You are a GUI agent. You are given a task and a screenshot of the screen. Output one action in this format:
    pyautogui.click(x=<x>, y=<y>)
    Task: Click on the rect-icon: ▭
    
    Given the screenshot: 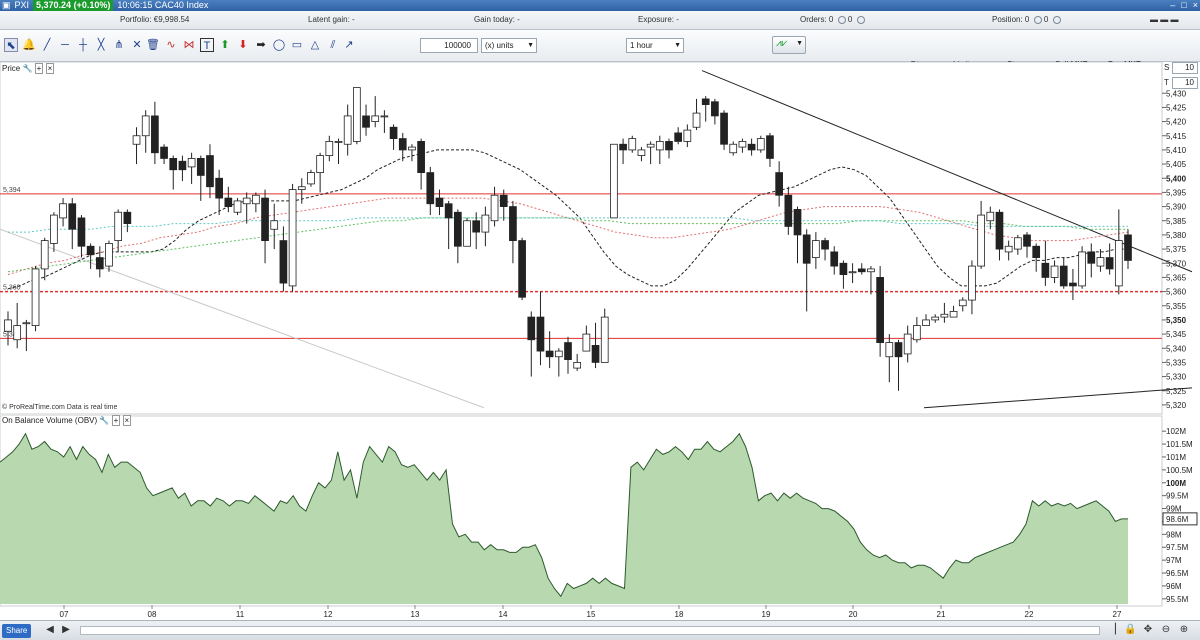 What is the action you would take?
    pyautogui.click(x=297, y=45)
    